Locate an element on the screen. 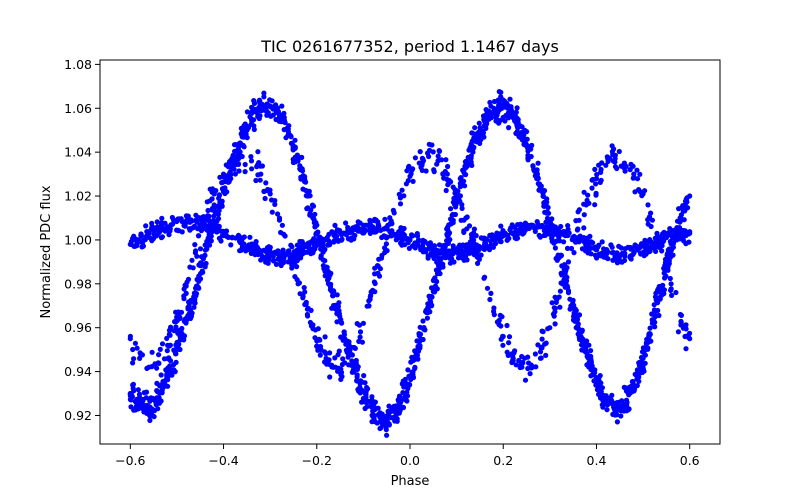 The height and width of the screenshot is (500, 800). x-tick-label: −0.4 is located at coordinates (223, 460).